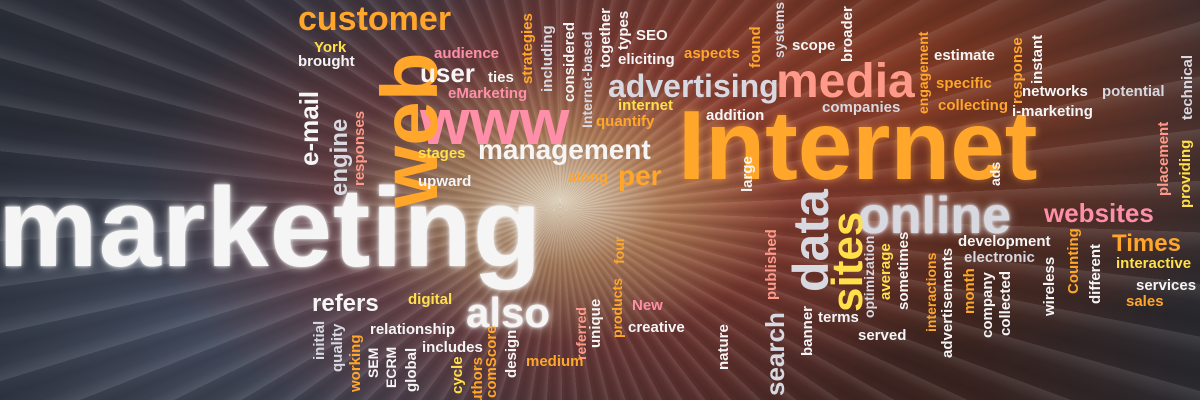 The height and width of the screenshot is (400, 1200). I want to click on word-networks: networks, so click(1055, 91).